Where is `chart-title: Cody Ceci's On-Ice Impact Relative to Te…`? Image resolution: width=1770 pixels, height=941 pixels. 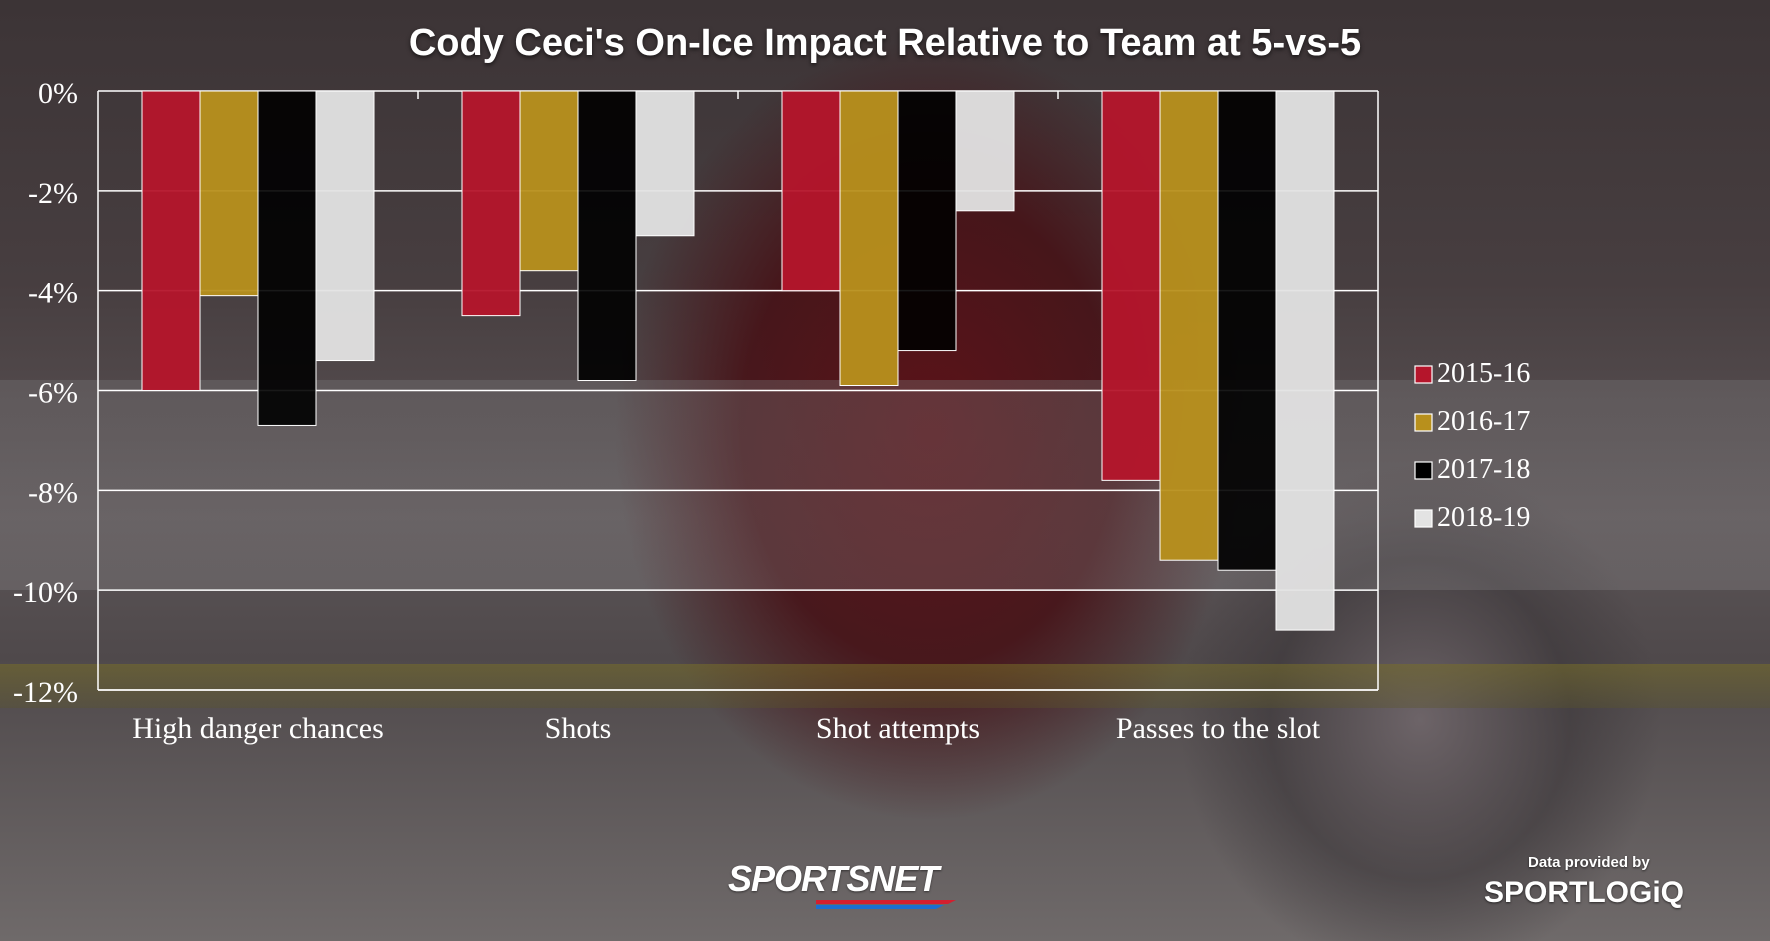
chart-title: Cody Ceci's On-Ice Impact Relative to Te… is located at coordinates (885, 43).